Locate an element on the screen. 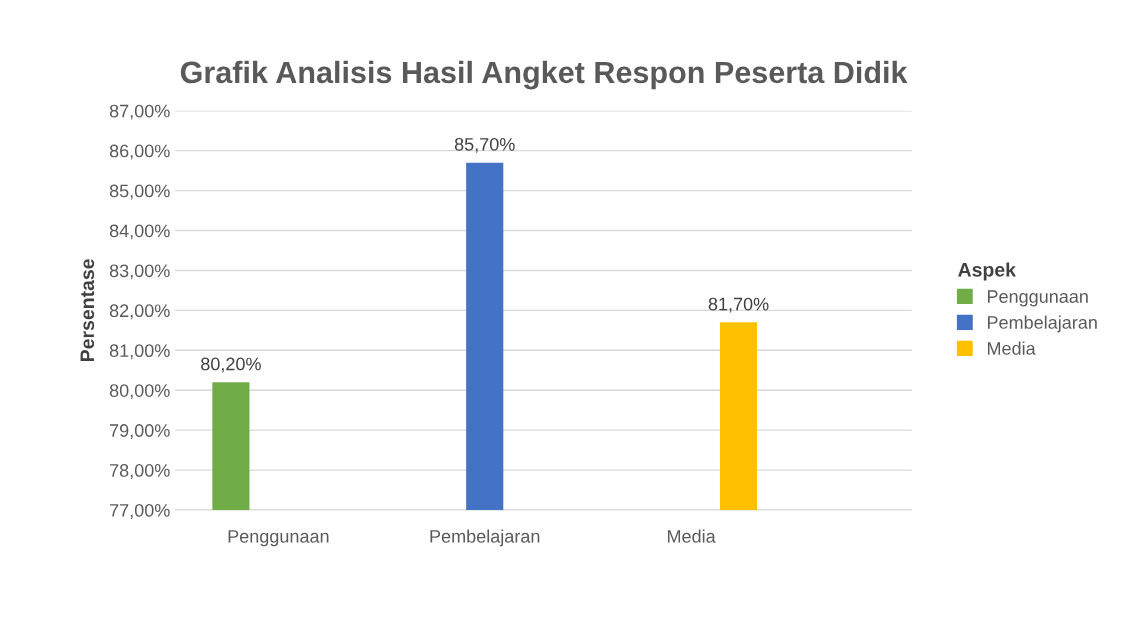 This screenshot has width=1123, height=622. y-tick-label: 78,00% is located at coordinates (140, 471).